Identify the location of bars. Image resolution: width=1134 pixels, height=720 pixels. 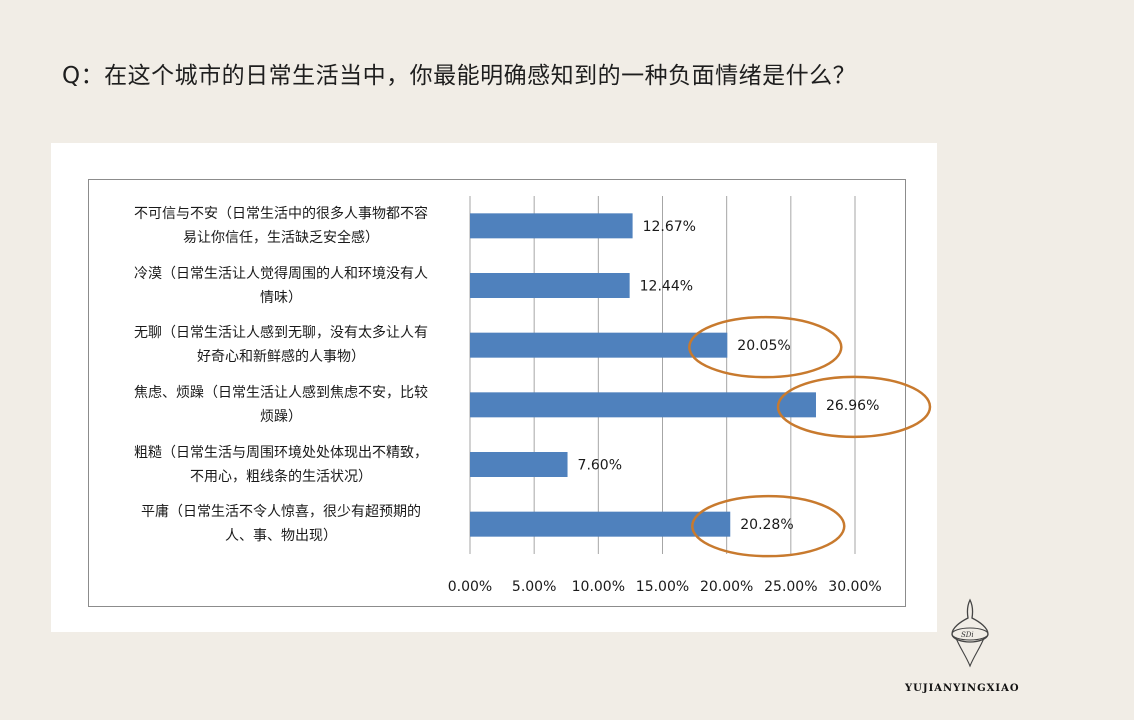
(643, 375).